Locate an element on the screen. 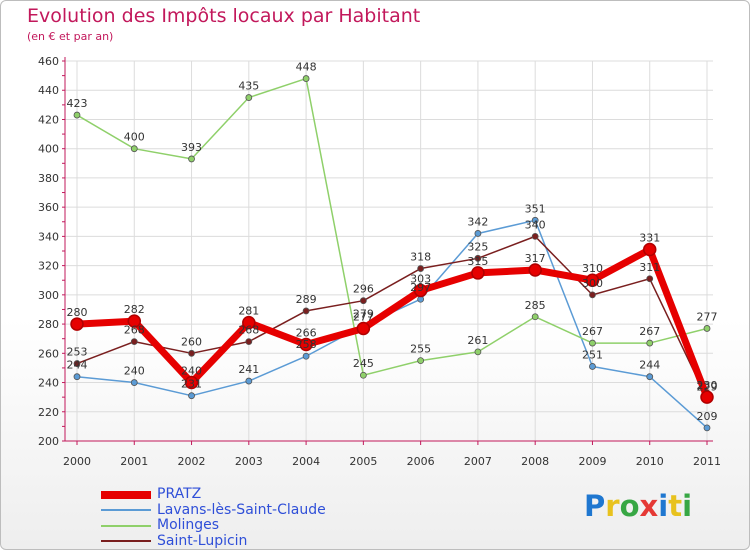 The width and height of the screenshot is (750, 550). data-label: 245 is located at coordinates (363, 363).